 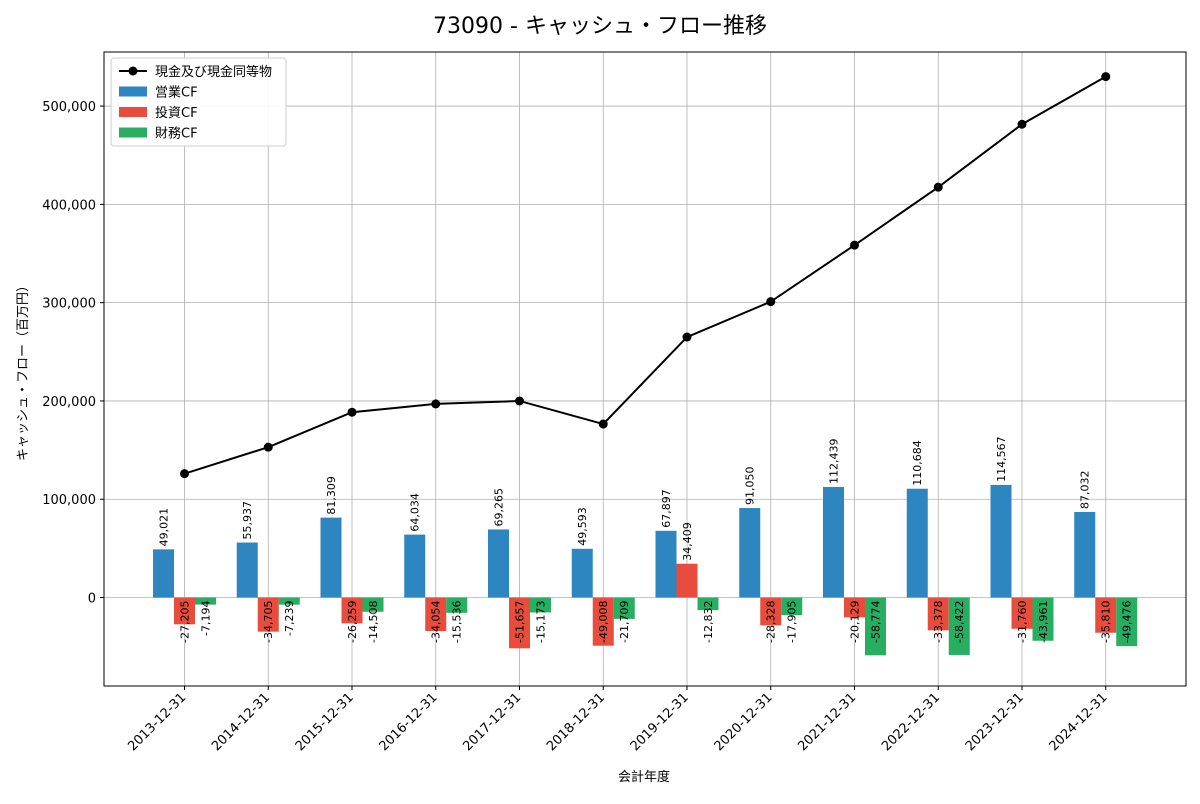 What do you see at coordinates (750, 553) in the screenshot?
I see `bar-営業CF-2020-12-31` at bounding box center [750, 553].